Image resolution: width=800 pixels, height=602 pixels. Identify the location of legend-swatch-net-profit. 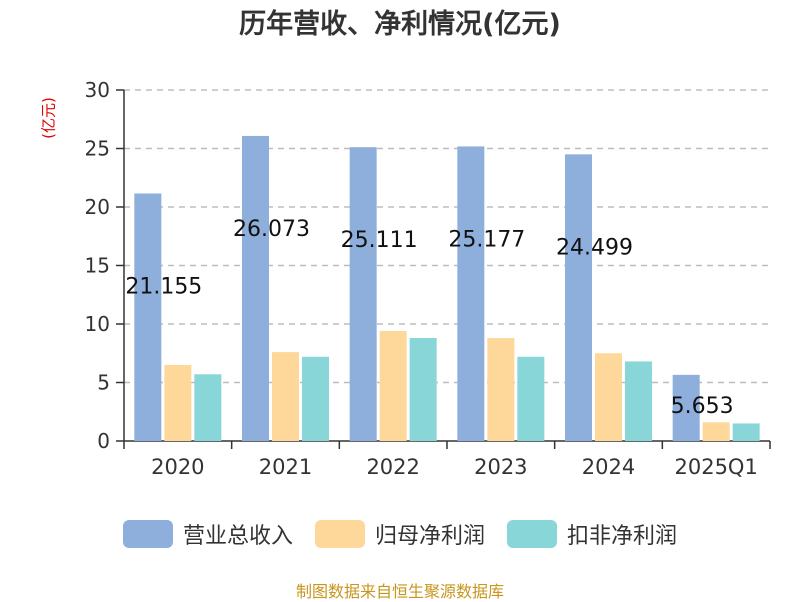
(339, 534).